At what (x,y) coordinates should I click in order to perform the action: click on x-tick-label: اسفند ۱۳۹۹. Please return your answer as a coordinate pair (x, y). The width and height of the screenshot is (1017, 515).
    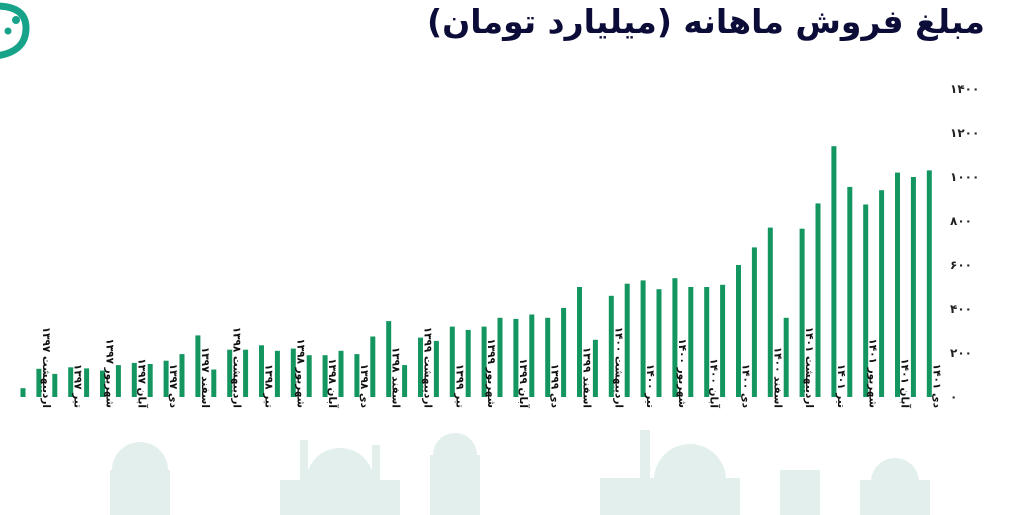
    Looking at the image, I should click on (587, 377).